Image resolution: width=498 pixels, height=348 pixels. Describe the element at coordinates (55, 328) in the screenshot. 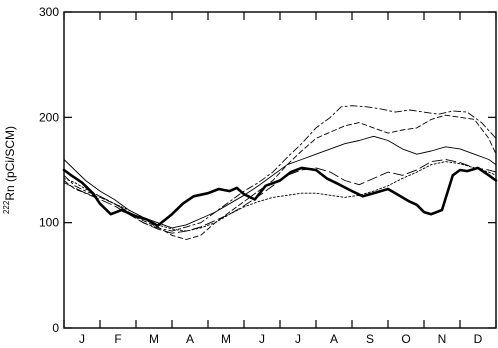

I see `y-tick-label: 0` at that location.